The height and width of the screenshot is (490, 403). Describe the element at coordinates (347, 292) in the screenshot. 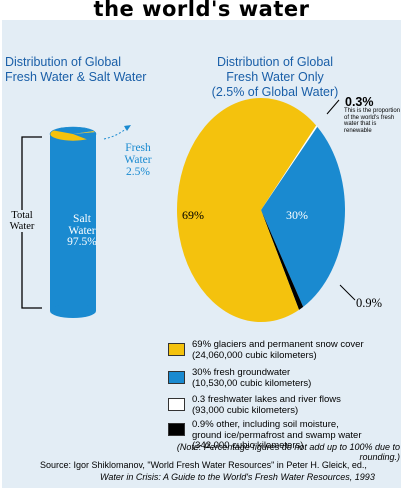

I see `other-leader-line` at that location.